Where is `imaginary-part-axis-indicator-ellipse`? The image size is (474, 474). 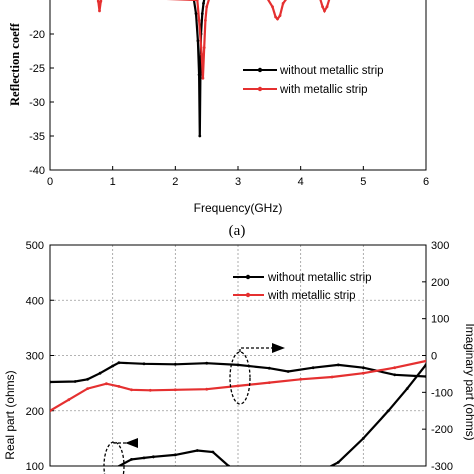 imaginary-part-axis-indicator-ellipse is located at coordinates (114, 457).